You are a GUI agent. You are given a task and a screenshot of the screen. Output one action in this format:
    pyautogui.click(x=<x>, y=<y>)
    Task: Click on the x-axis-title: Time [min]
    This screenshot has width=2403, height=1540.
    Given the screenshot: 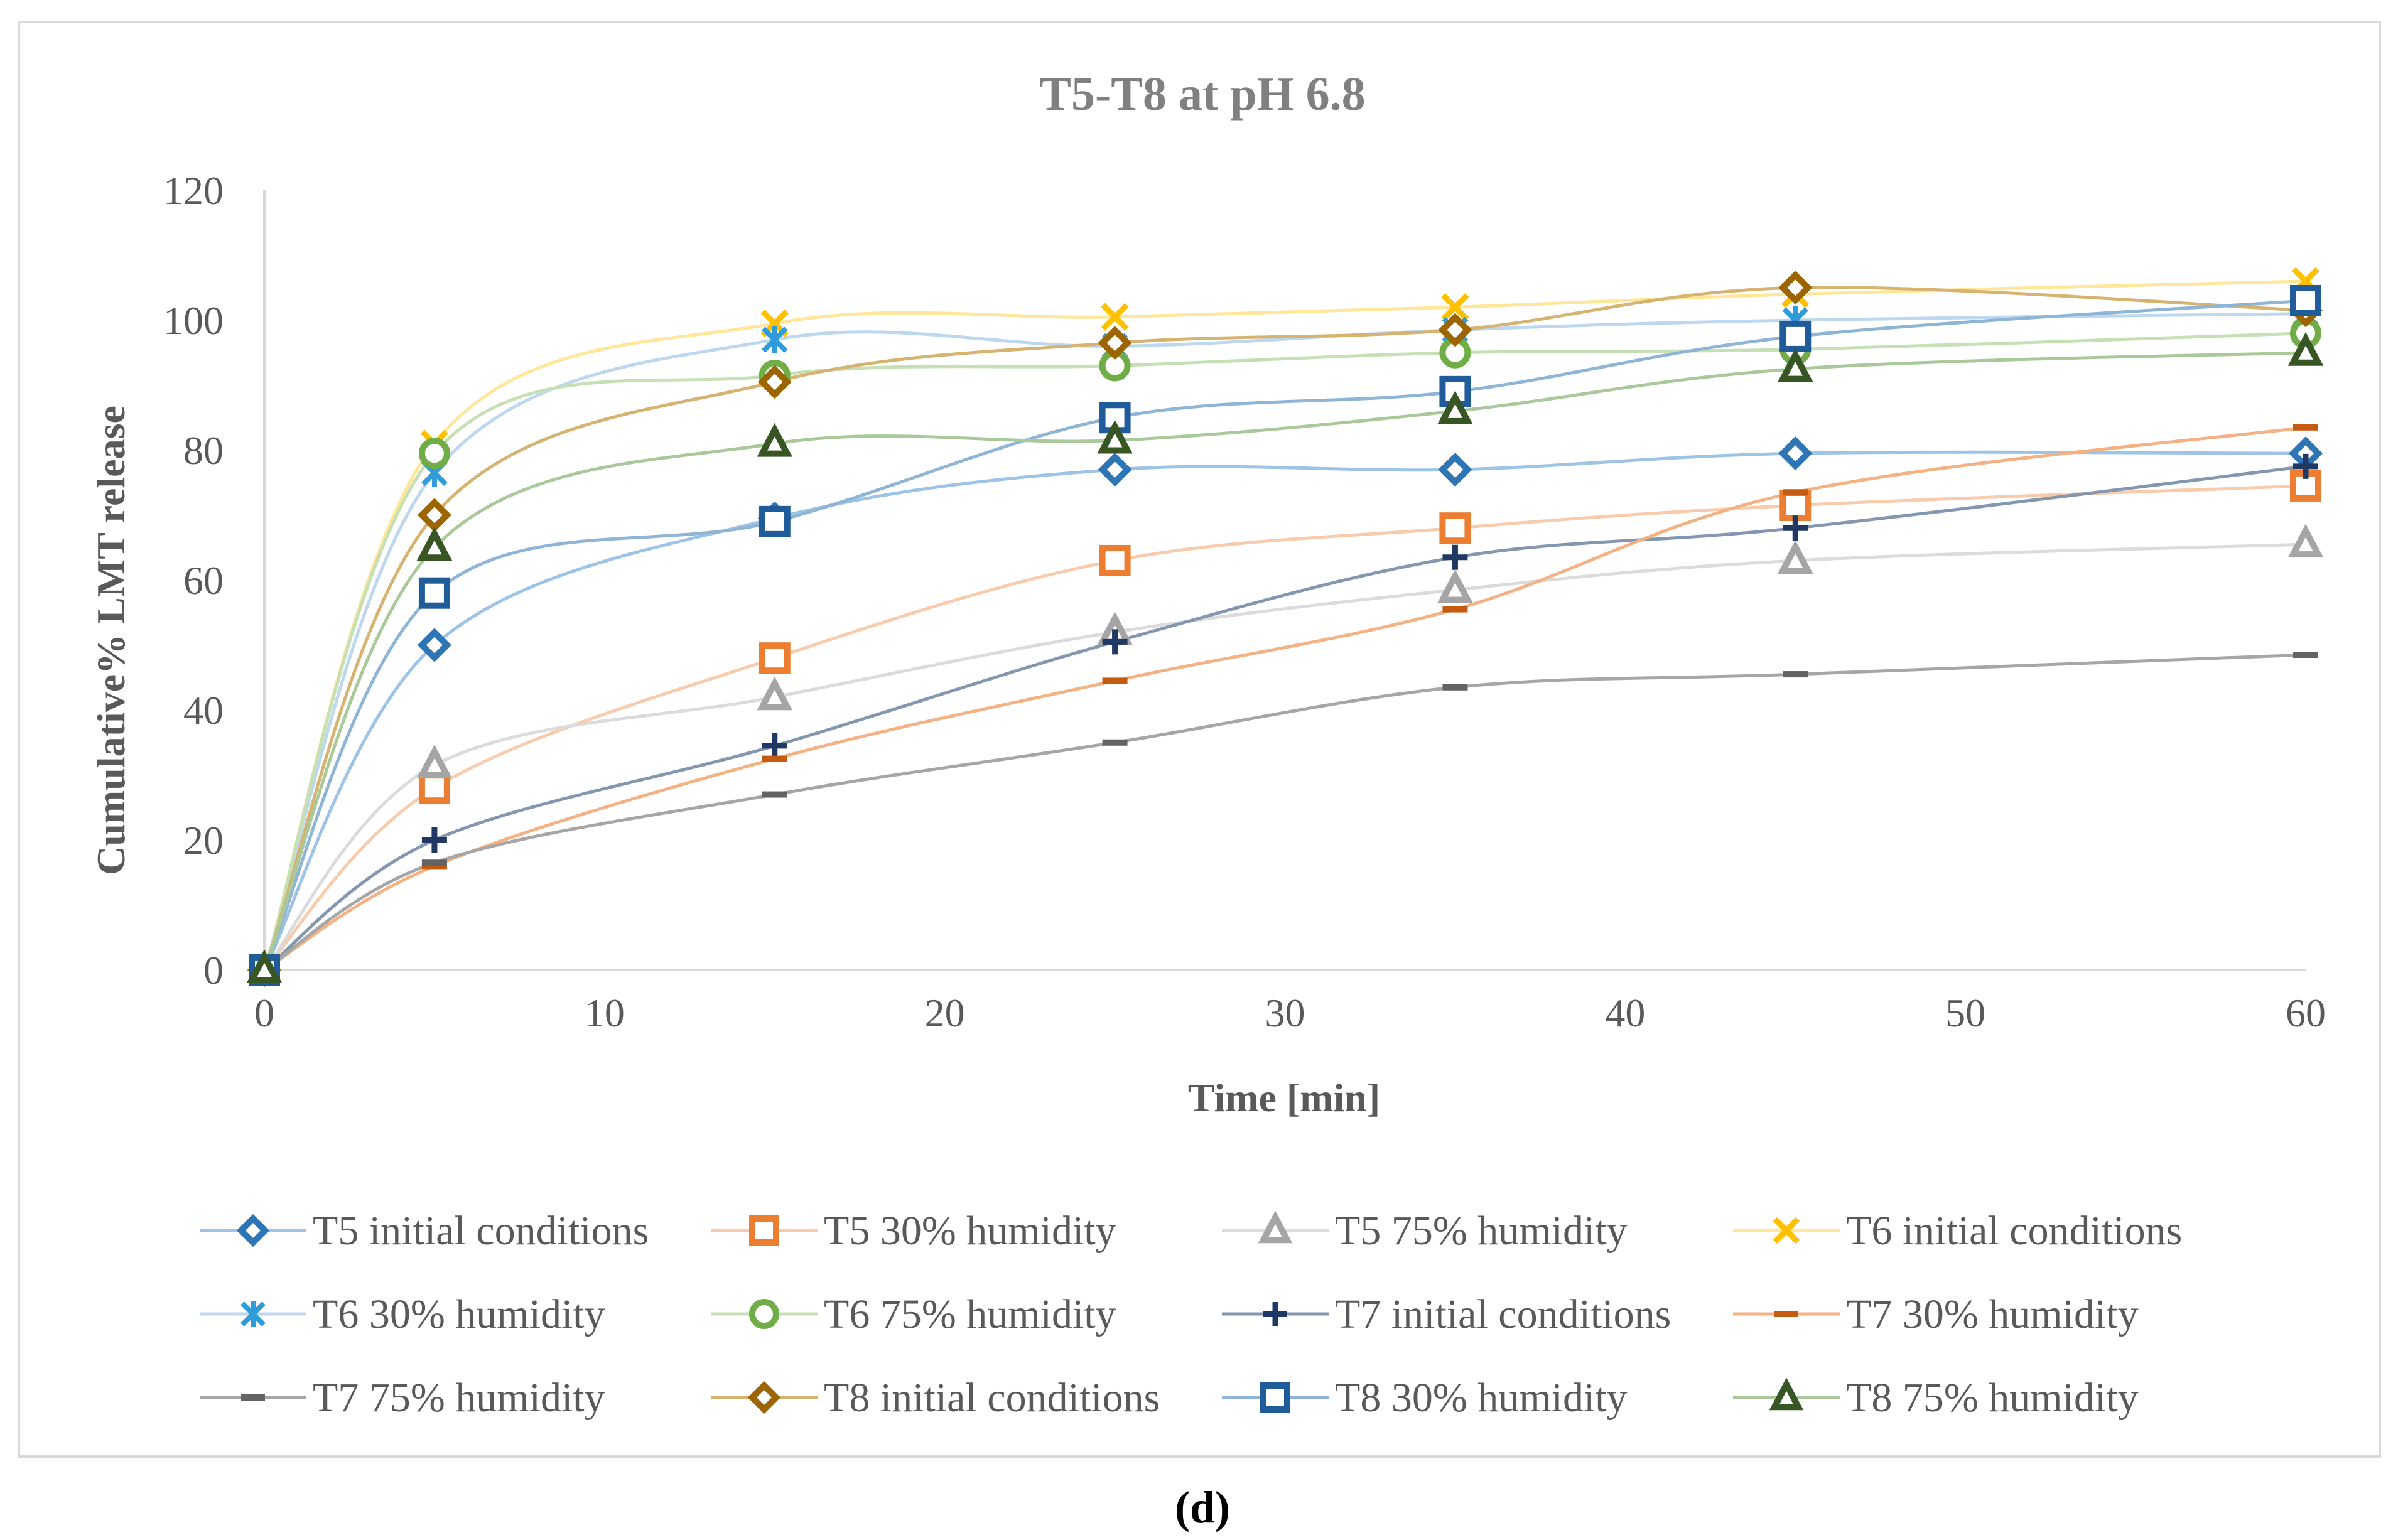 What is the action you would take?
    pyautogui.click(x=1284, y=1097)
    